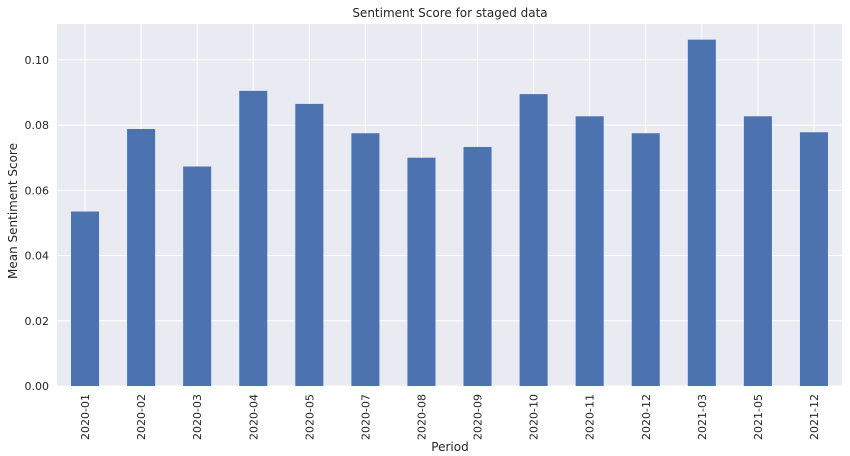 Image resolution: width=850 pixels, height=456 pixels. I want to click on y-tick-labels: 0.00 0.02 0.04 0.06 0.08 0.10, so click(37, 223).